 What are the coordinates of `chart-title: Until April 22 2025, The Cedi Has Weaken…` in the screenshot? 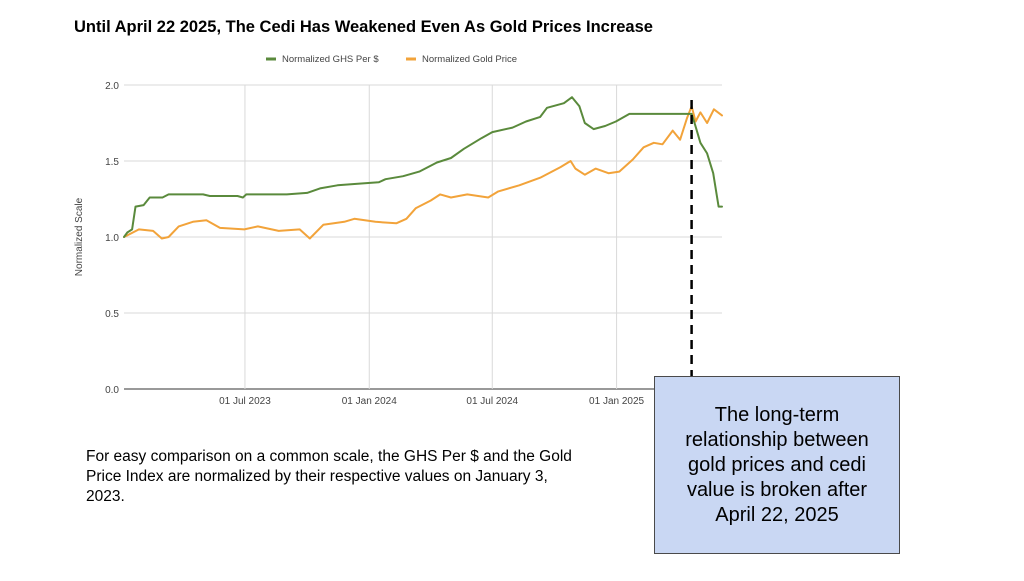 It's located at (363, 27).